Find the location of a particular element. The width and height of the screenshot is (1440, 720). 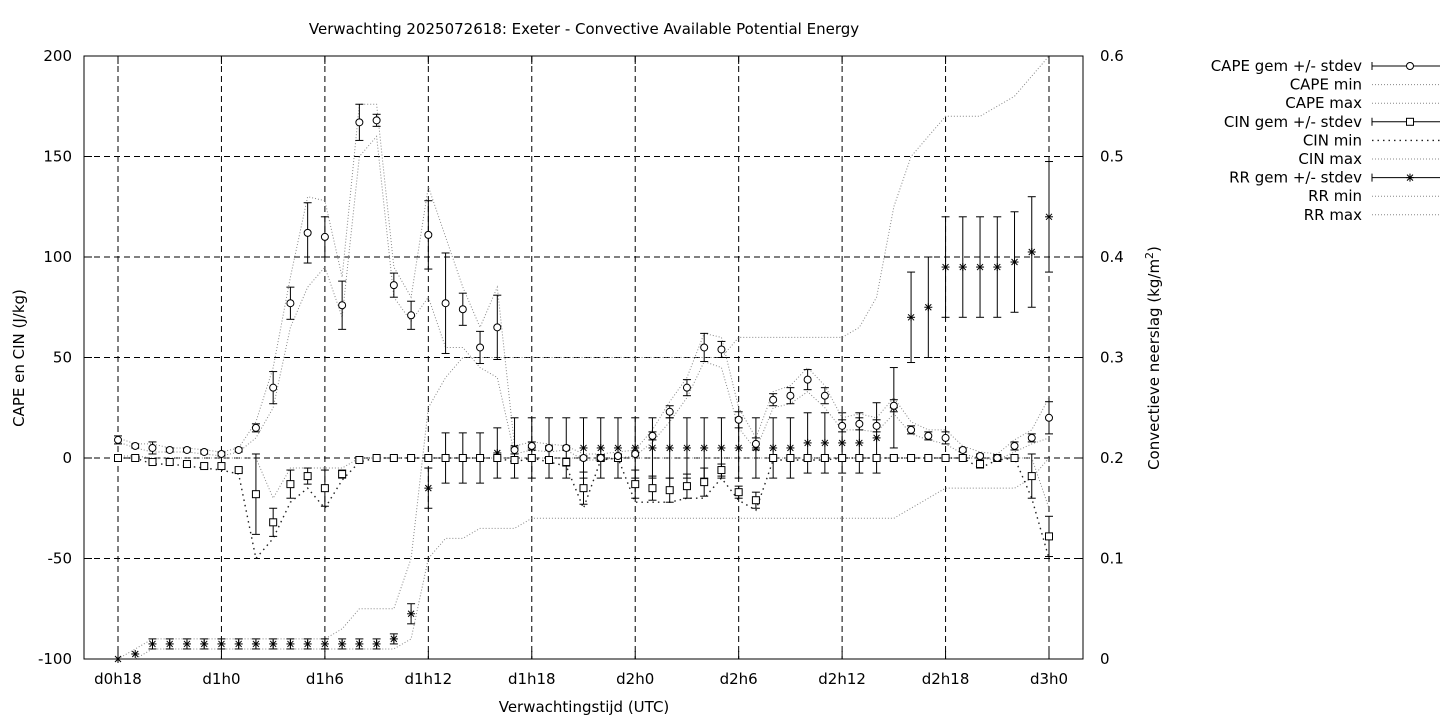

legend-label: RR max is located at coordinates (1333, 215).